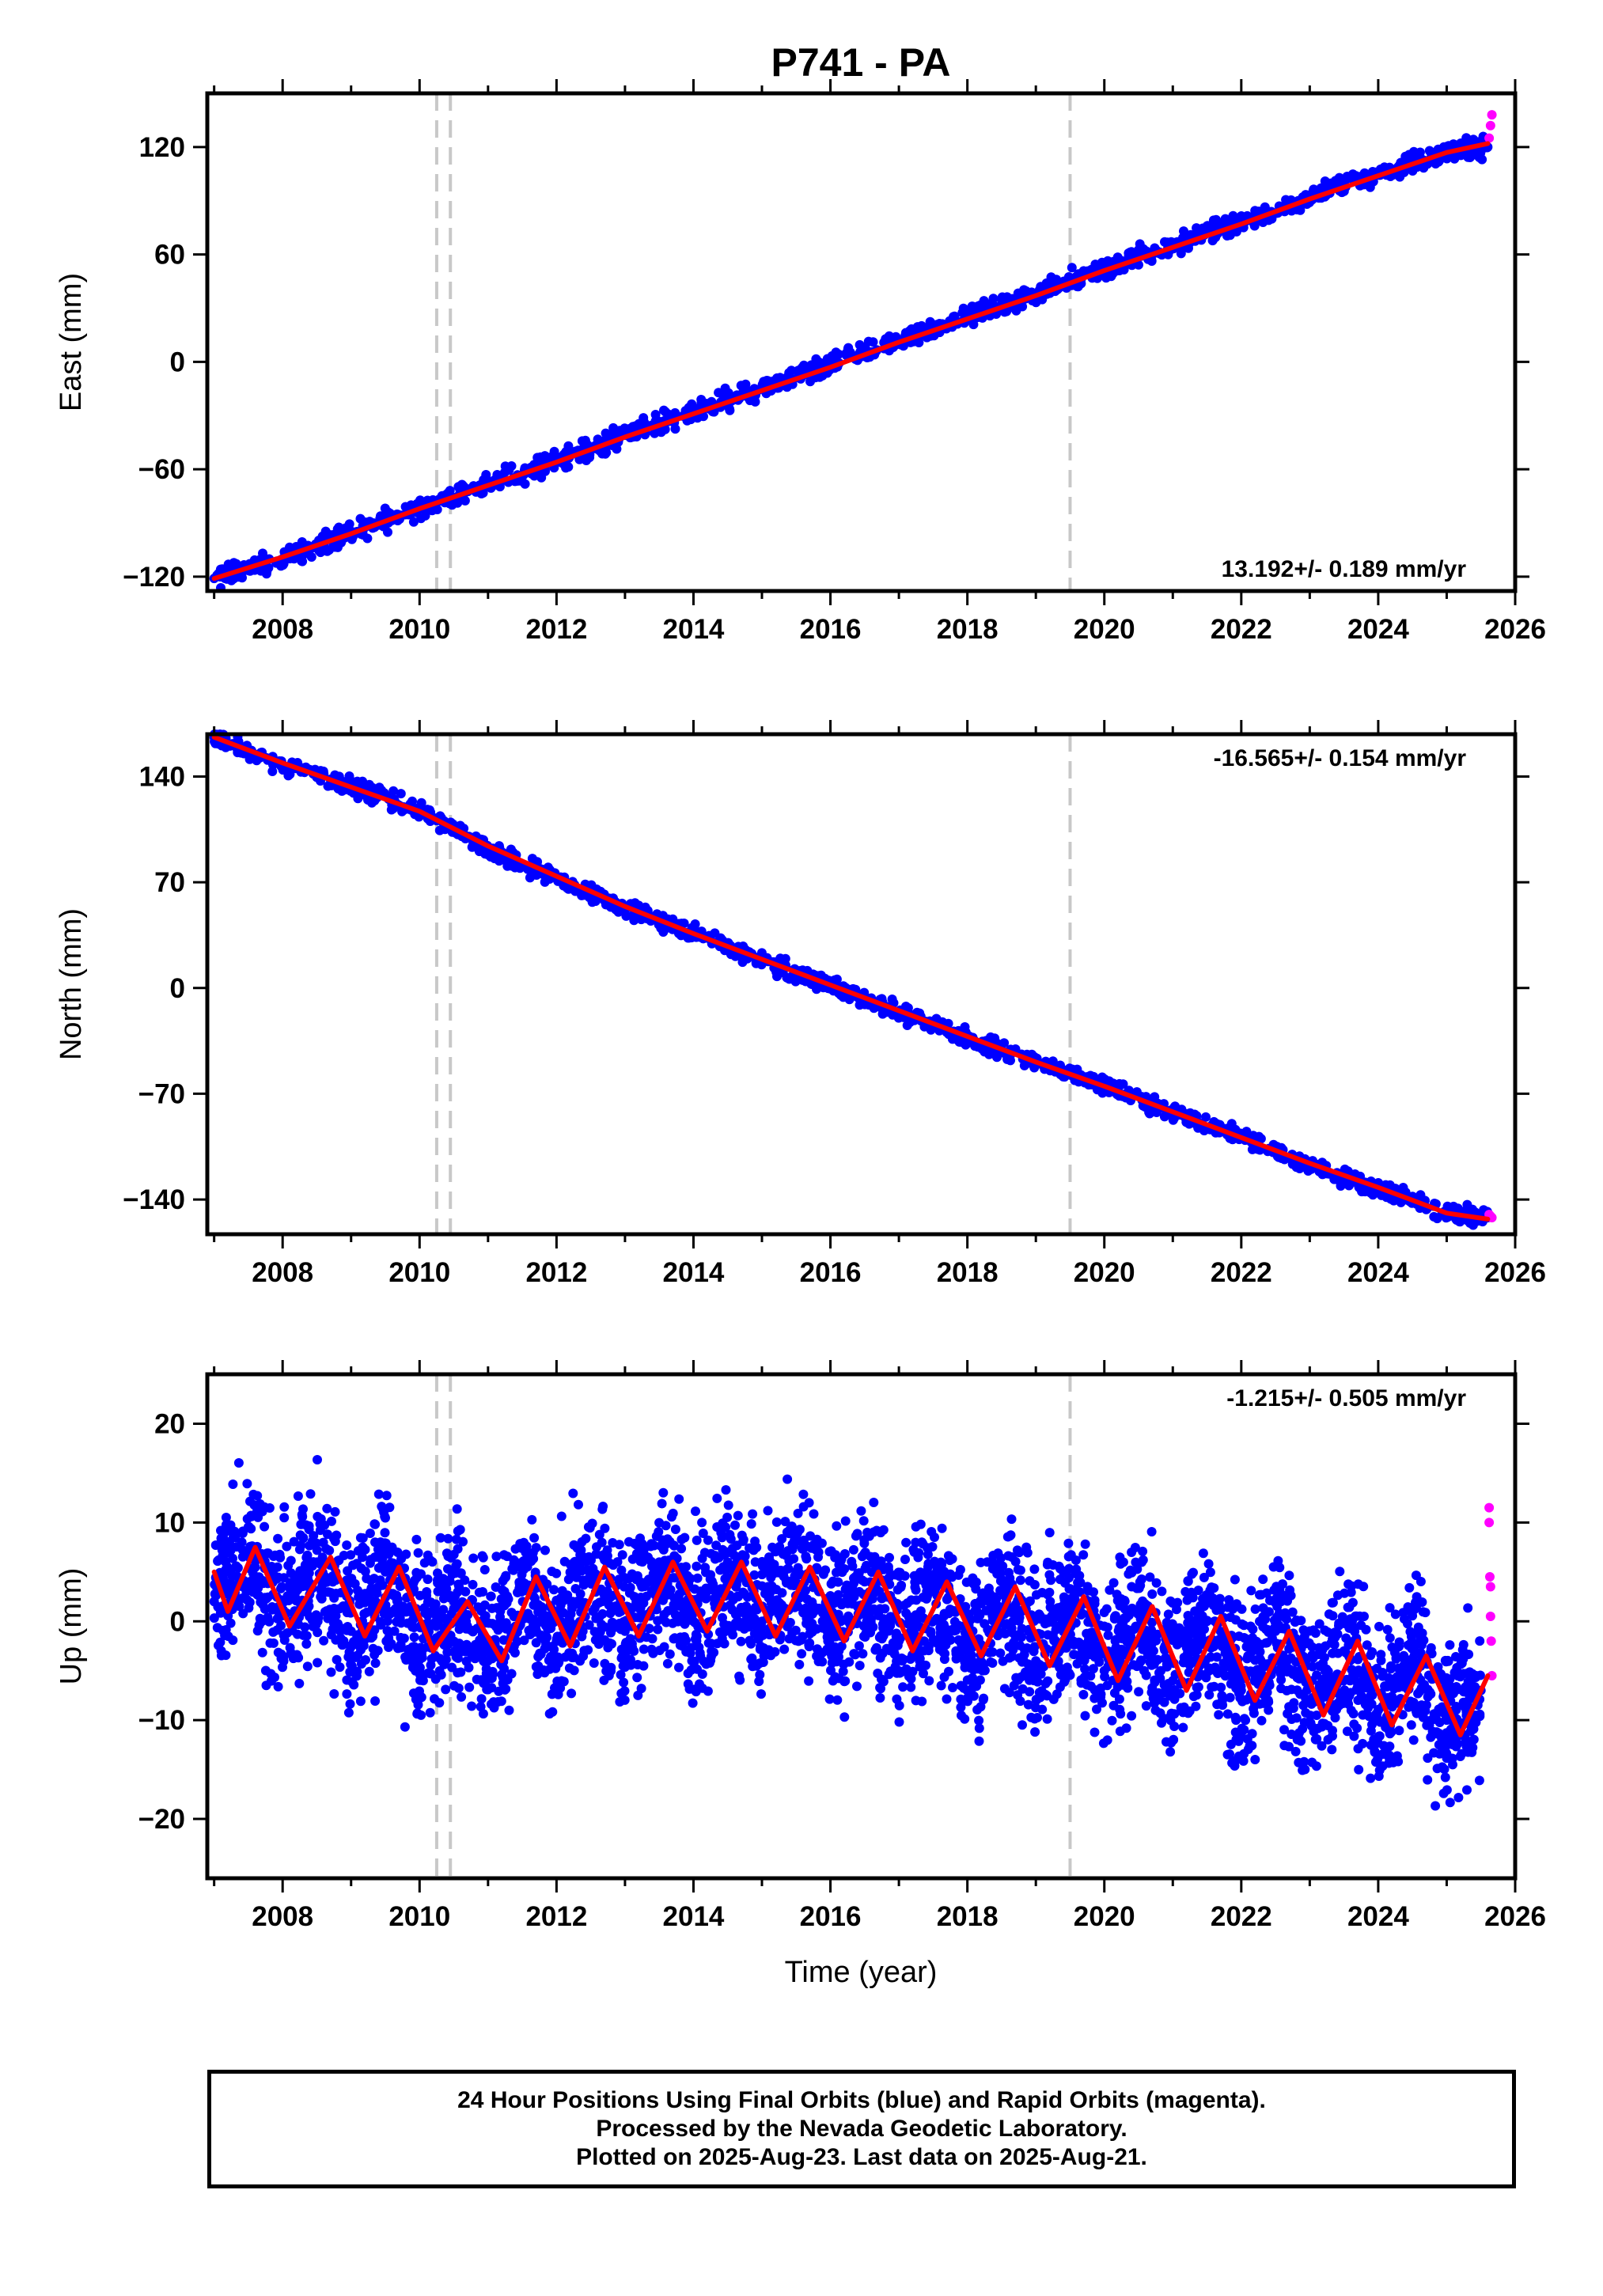 This screenshot has width=1603, height=2296. What do you see at coordinates (861, 63) in the screenshot?
I see `chart-title: P741 - PA` at bounding box center [861, 63].